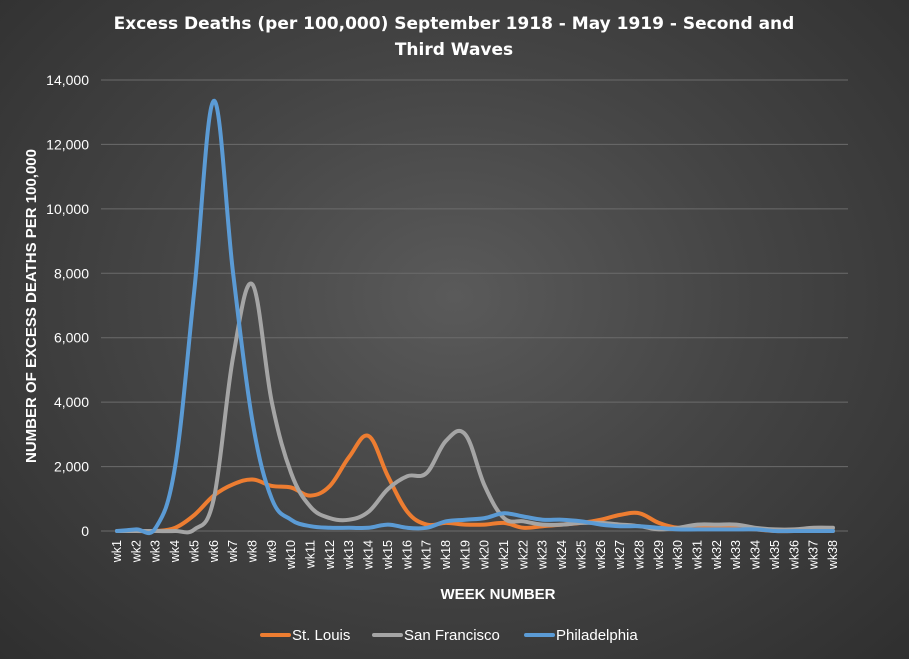  What do you see at coordinates (756, 555) in the screenshot?
I see `x-tick-label: wk34` at bounding box center [756, 555].